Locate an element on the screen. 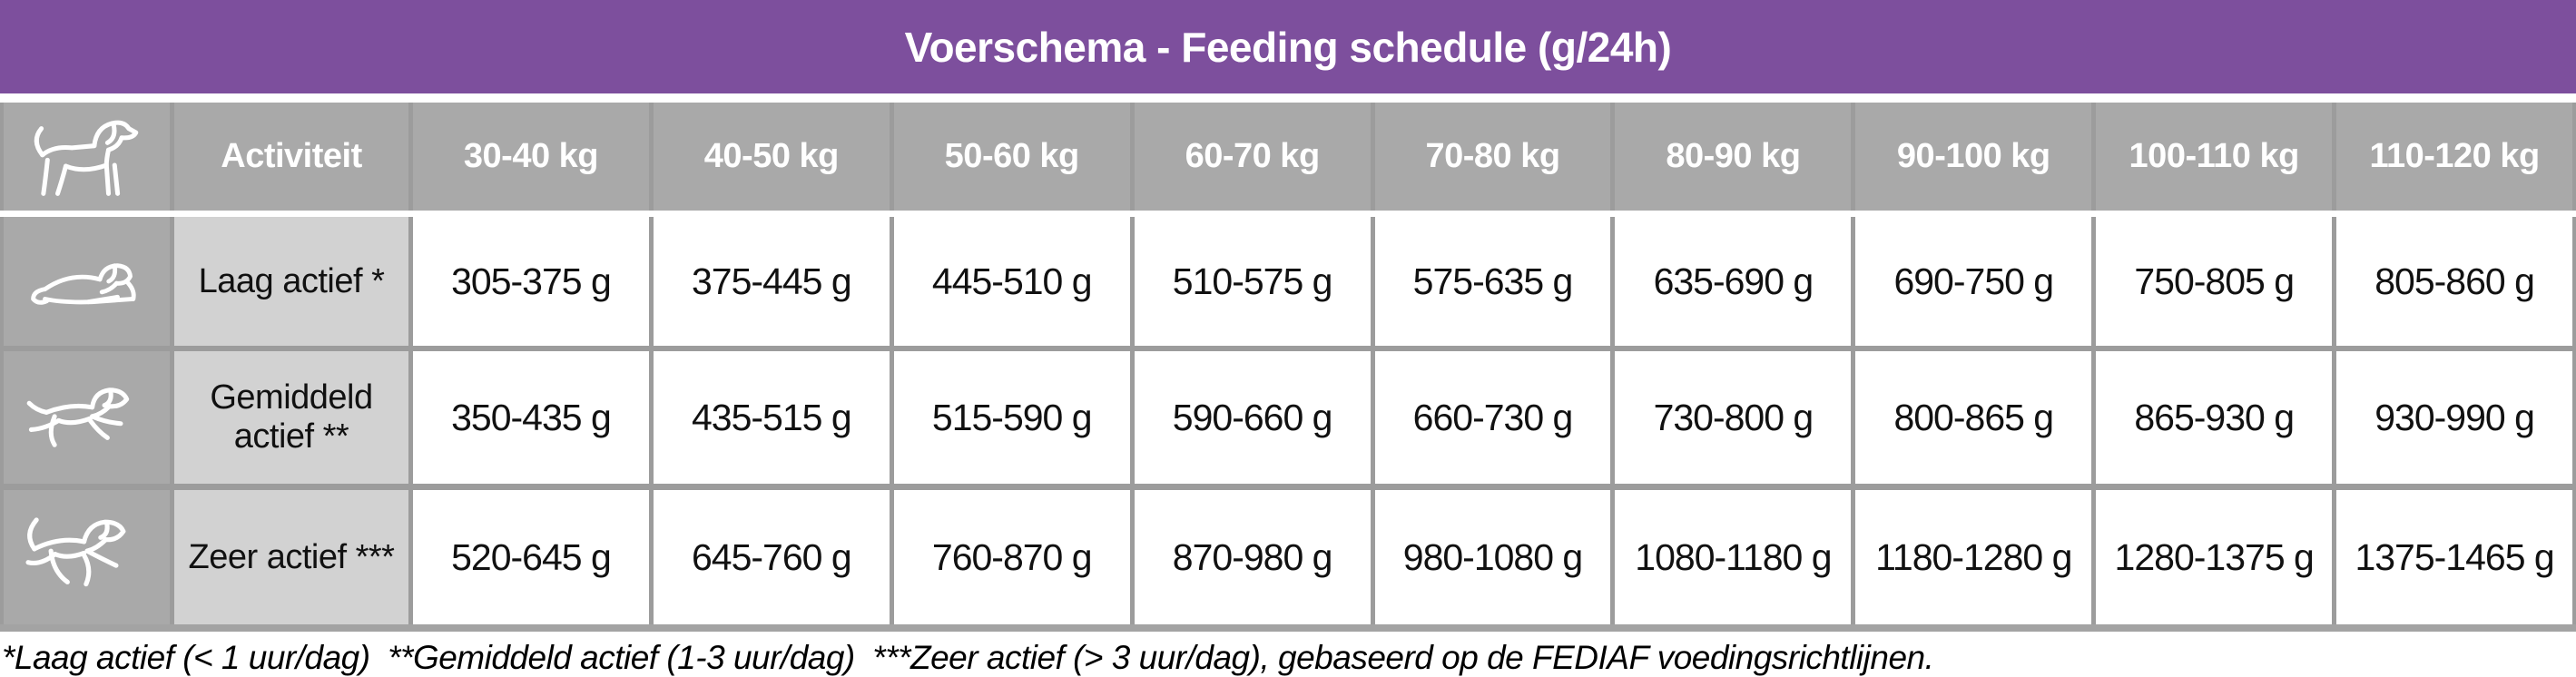  value-cell: 375-445 g is located at coordinates (773, 282).